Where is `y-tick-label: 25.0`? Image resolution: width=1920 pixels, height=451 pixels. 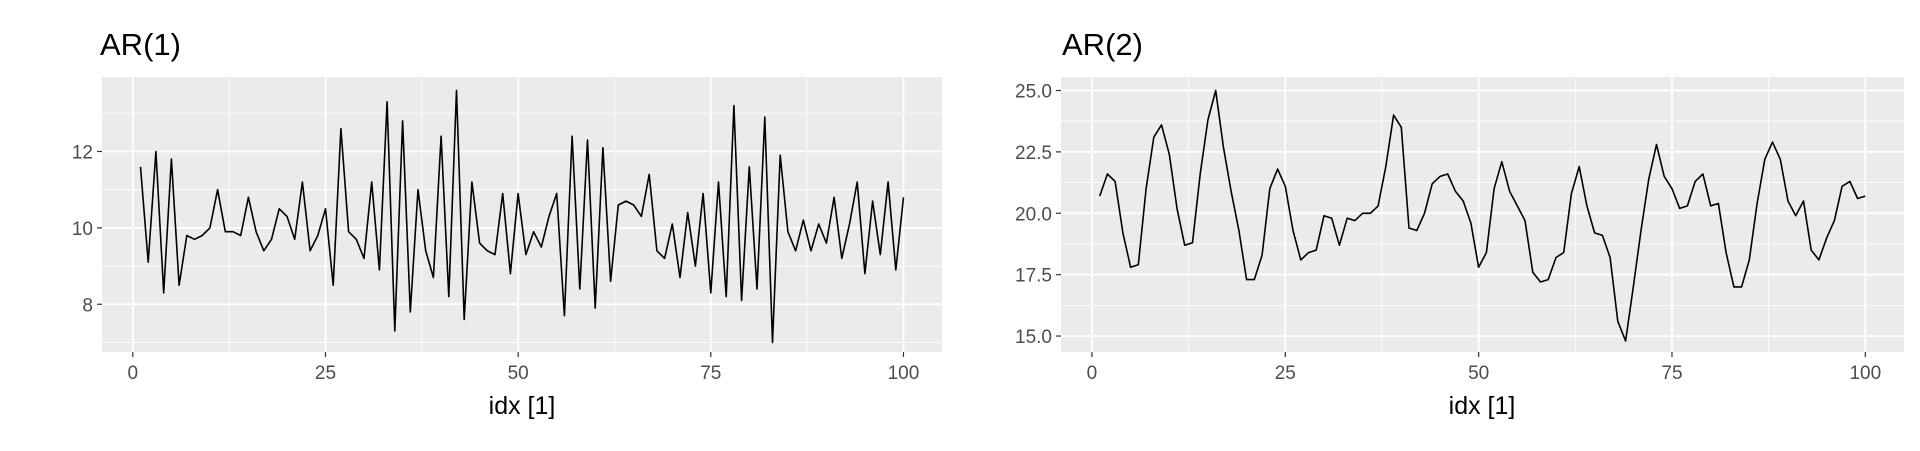
y-tick-label: 25.0 is located at coordinates (1033, 92).